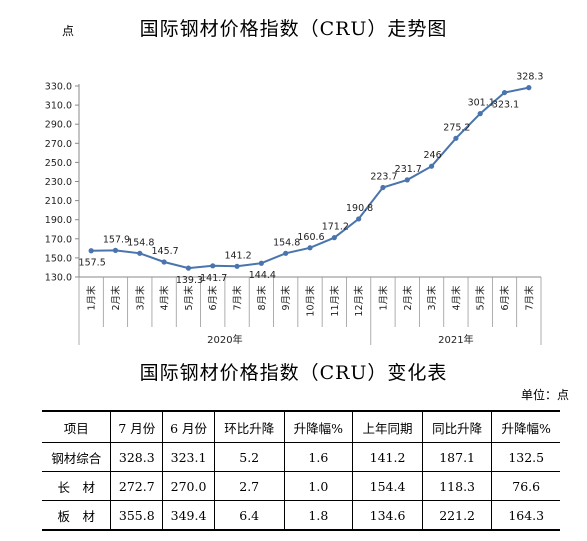 The height and width of the screenshot is (541, 587). I want to click on table-cell: 6.4, so click(249, 515).